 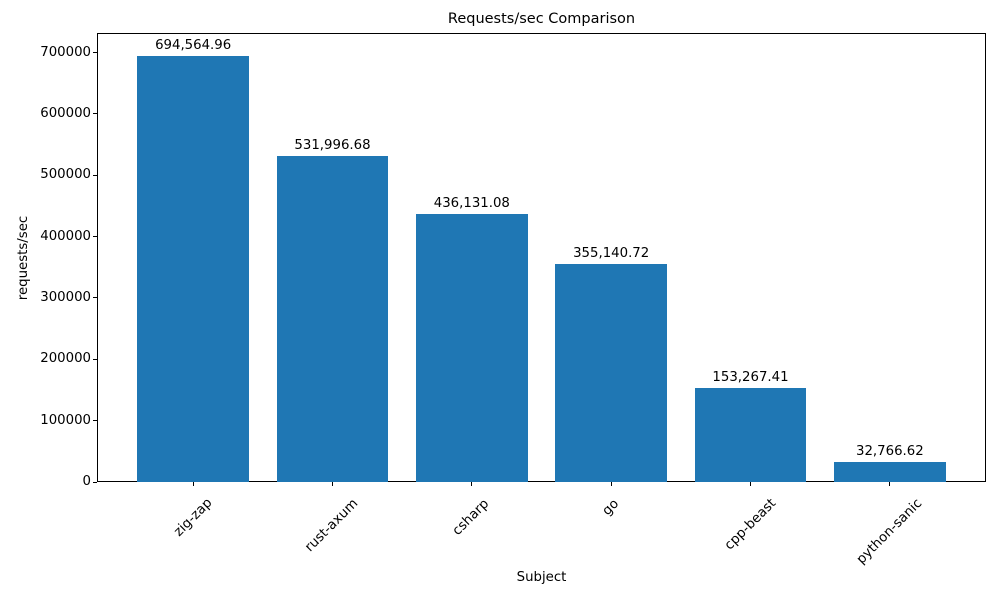 What do you see at coordinates (890, 451) in the screenshot?
I see `bar-value-label: 32,766.62` at bounding box center [890, 451].